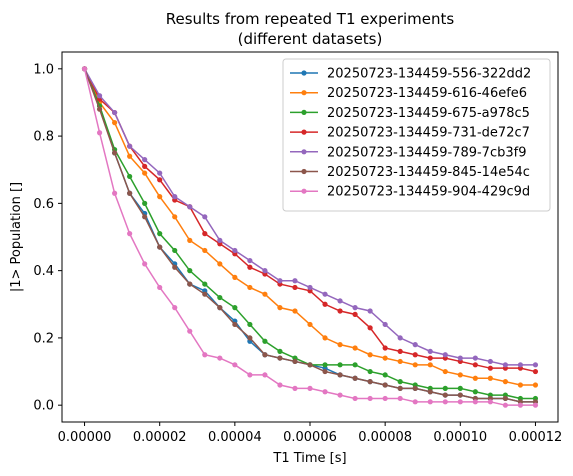  Describe the element at coordinates (428, 113) in the screenshot. I see `legend-label: 20250723-134459-675-a978c5` at that location.